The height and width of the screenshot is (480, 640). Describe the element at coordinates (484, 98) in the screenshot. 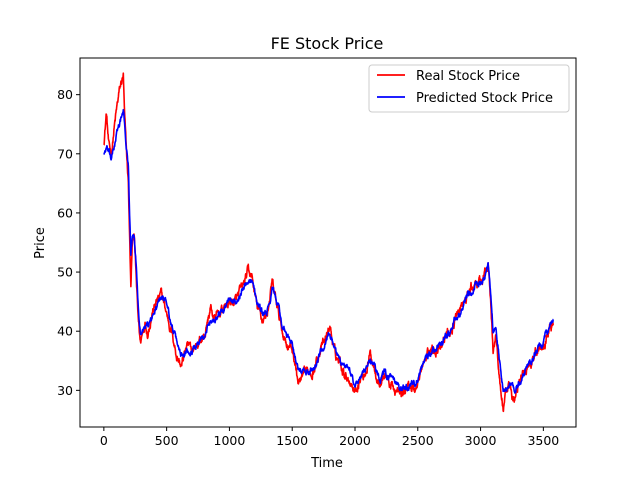

I see `legend-label-predicted: Predicted Stock Price` at that location.